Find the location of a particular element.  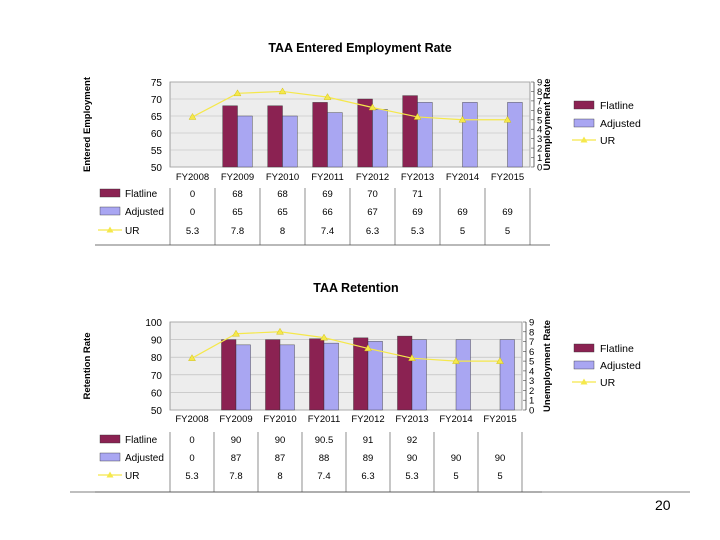

y2-tick-label: 6 is located at coordinates (539, 111).